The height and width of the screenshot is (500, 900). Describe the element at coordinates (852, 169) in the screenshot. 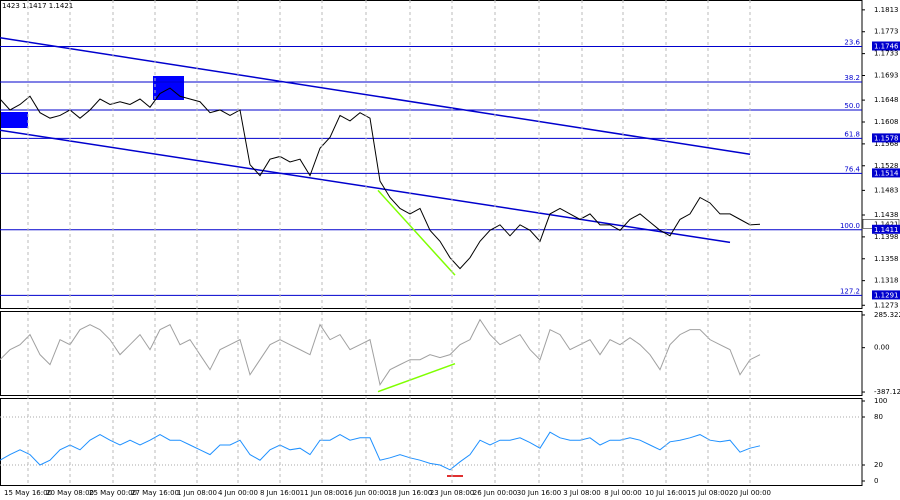

I see `fib-label: 76.4` at that location.